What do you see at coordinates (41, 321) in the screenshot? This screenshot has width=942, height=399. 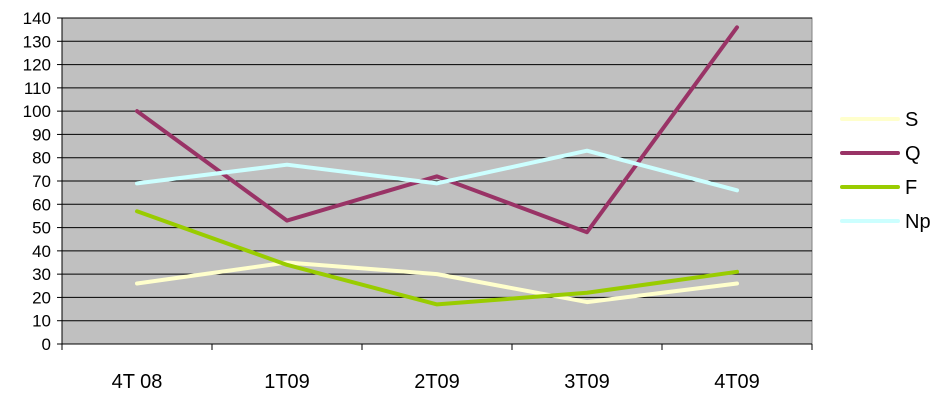 I see `y-tick-label: 10` at bounding box center [41, 321].